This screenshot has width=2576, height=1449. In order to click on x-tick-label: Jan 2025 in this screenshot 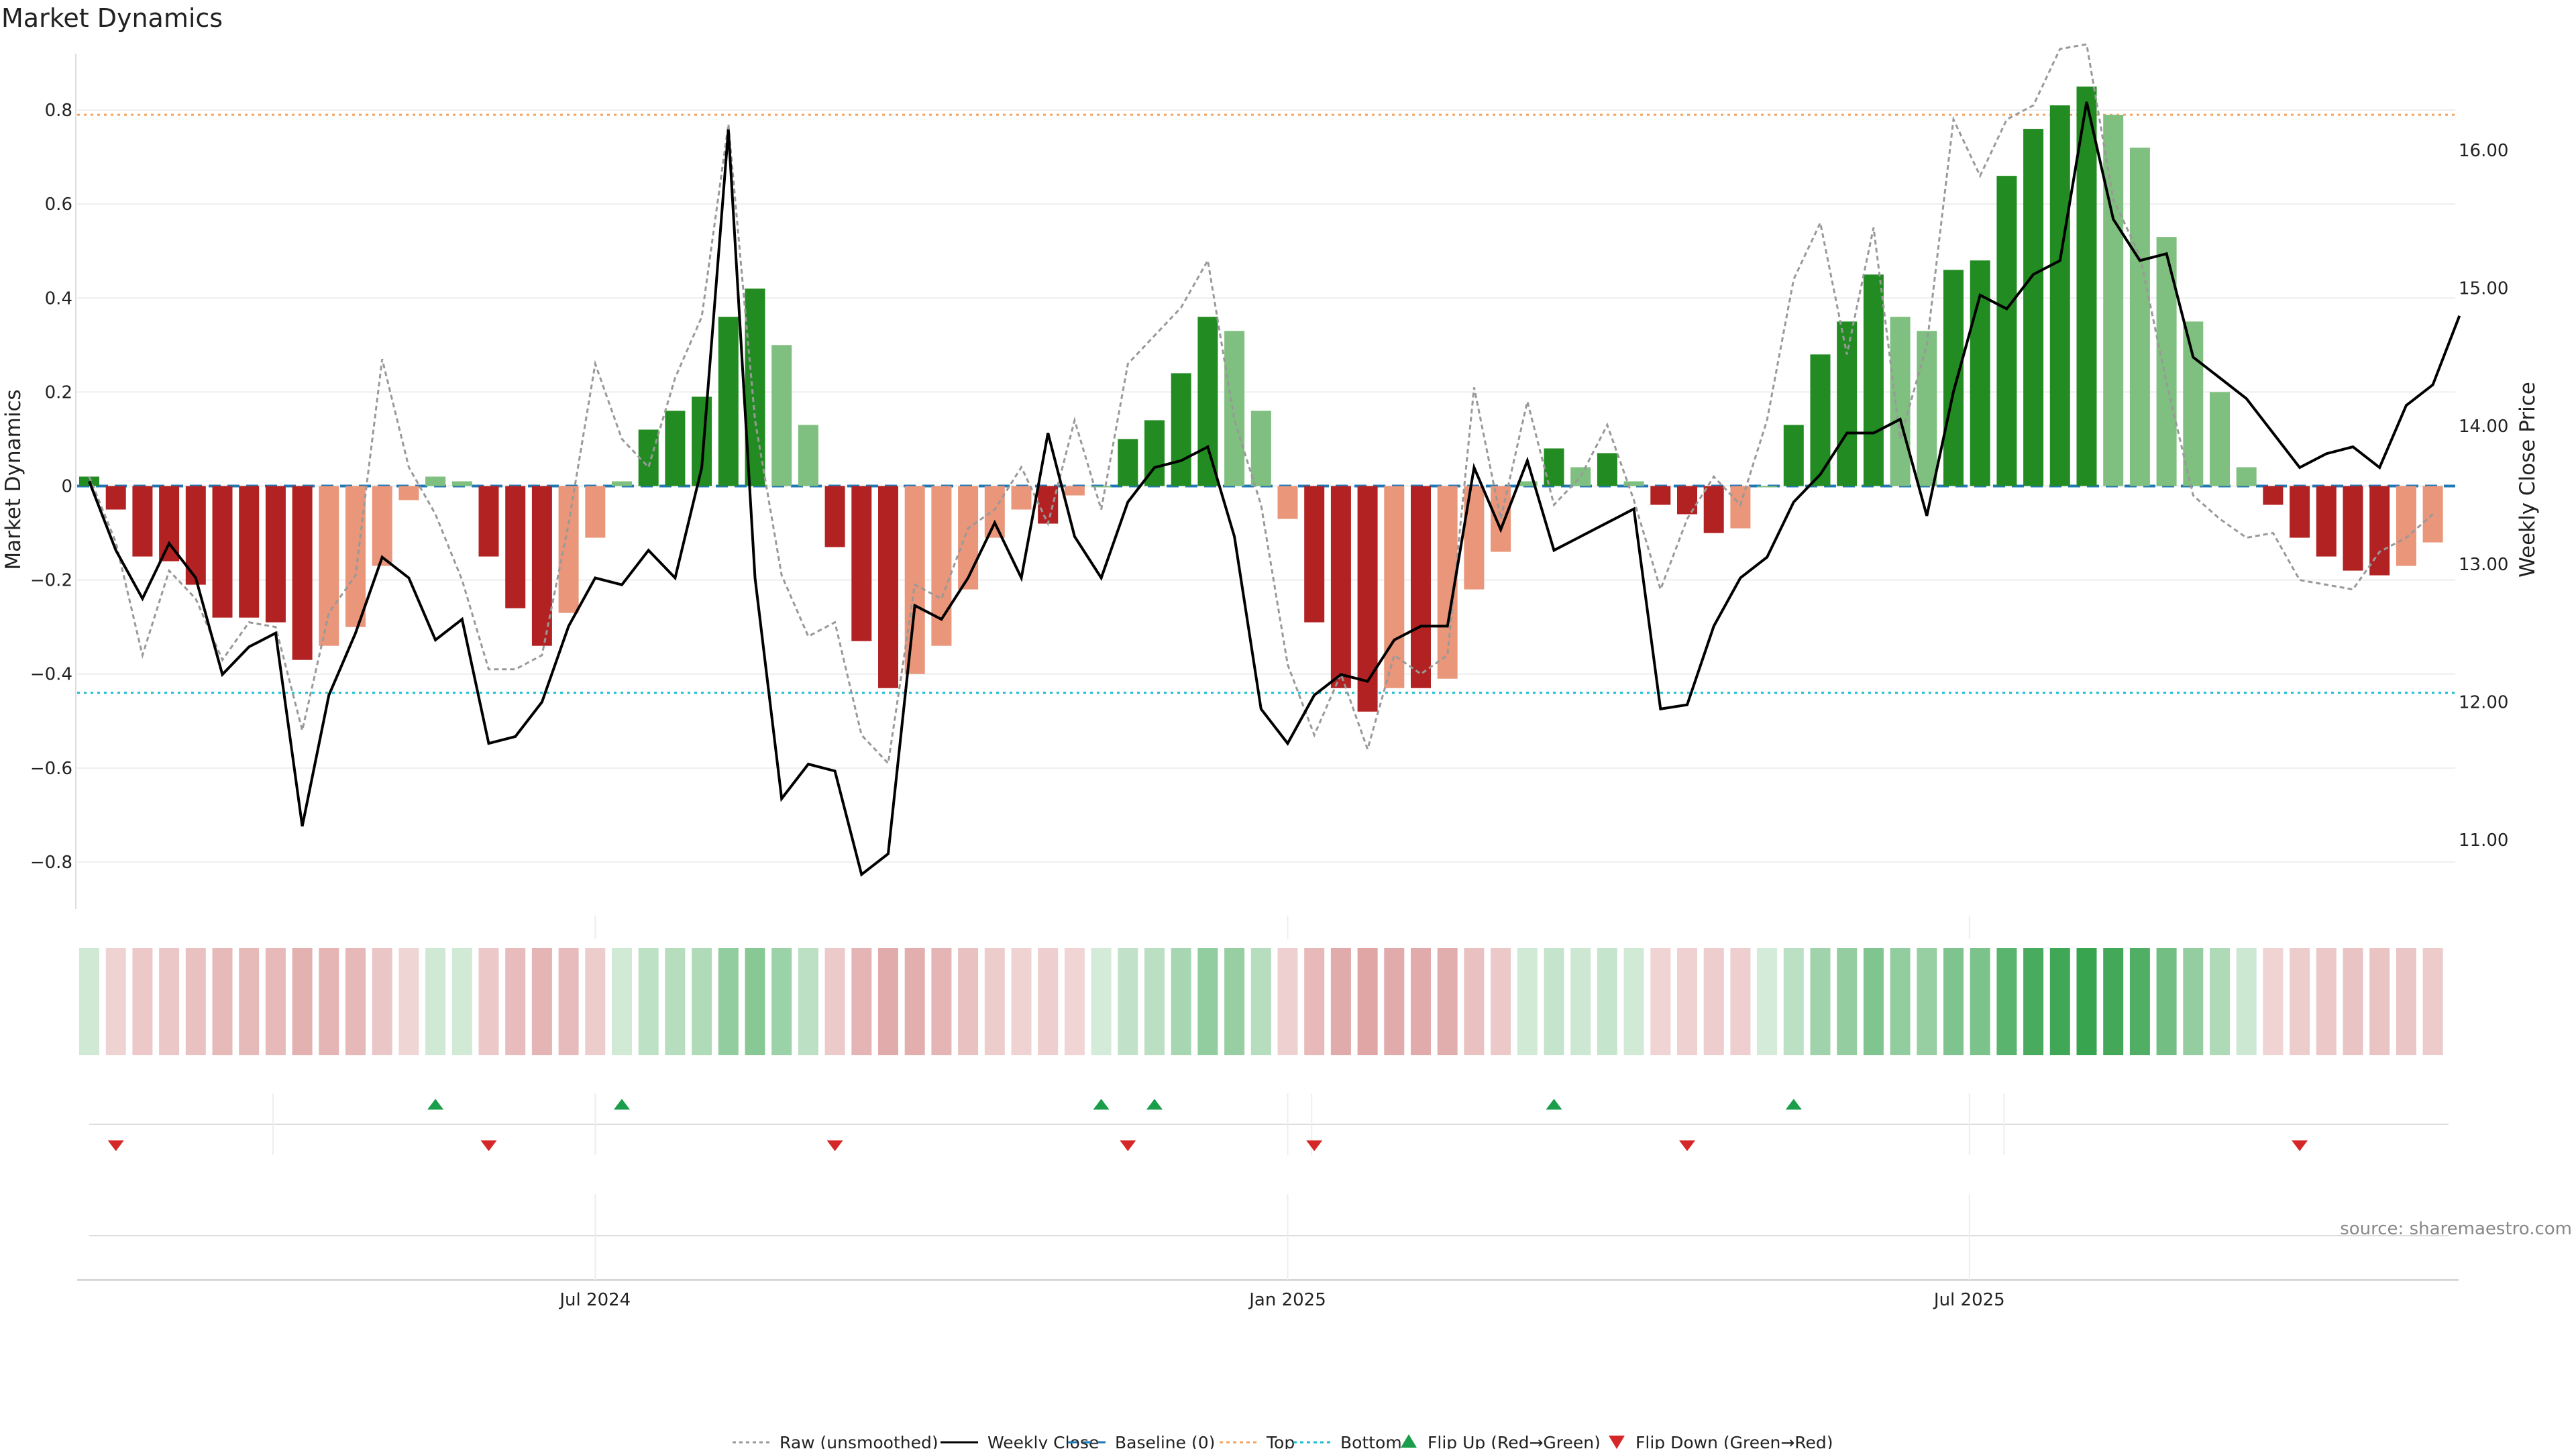, I will do `click(1287, 1300)`.